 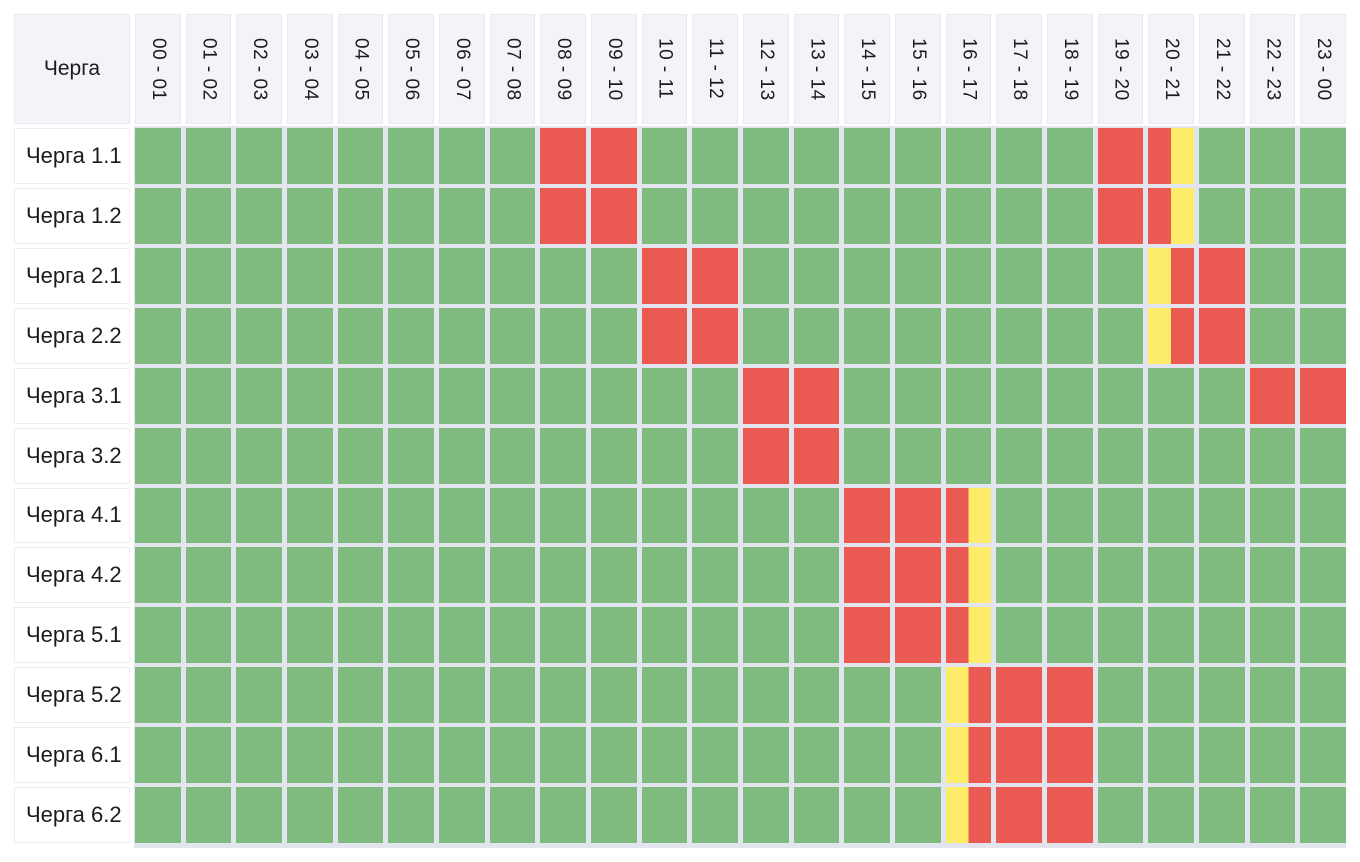 I want to click on hour-column-header: 15 - 16, so click(x=918, y=69).